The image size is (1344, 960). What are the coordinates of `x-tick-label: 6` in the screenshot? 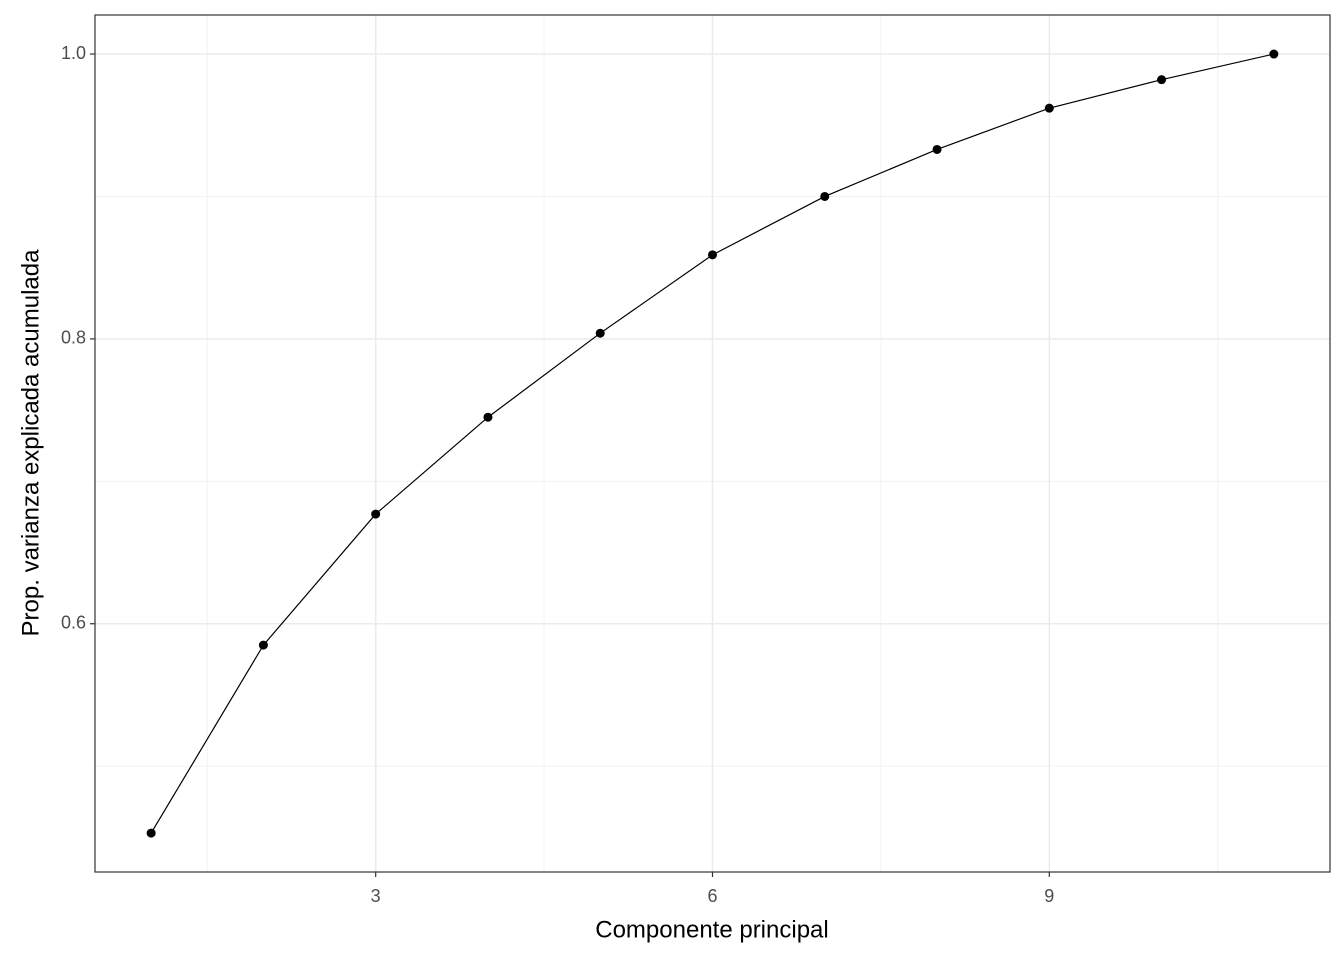 It's located at (712, 896).